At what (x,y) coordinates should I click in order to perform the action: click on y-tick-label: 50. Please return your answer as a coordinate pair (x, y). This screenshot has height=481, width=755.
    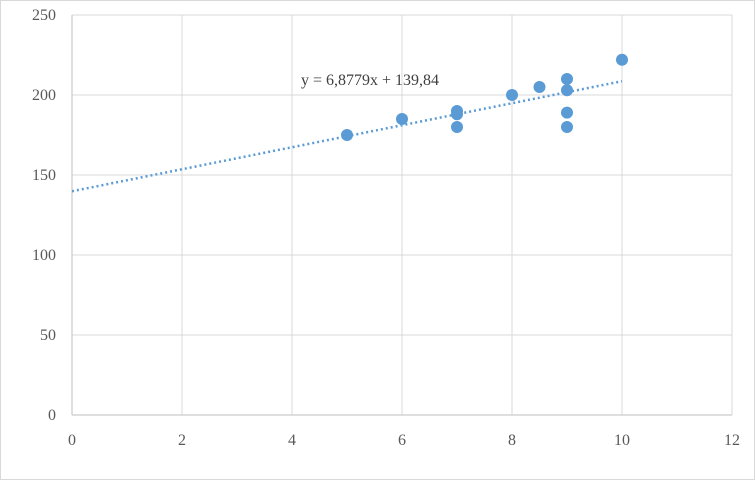
    Looking at the image, I should click on (48, 335).